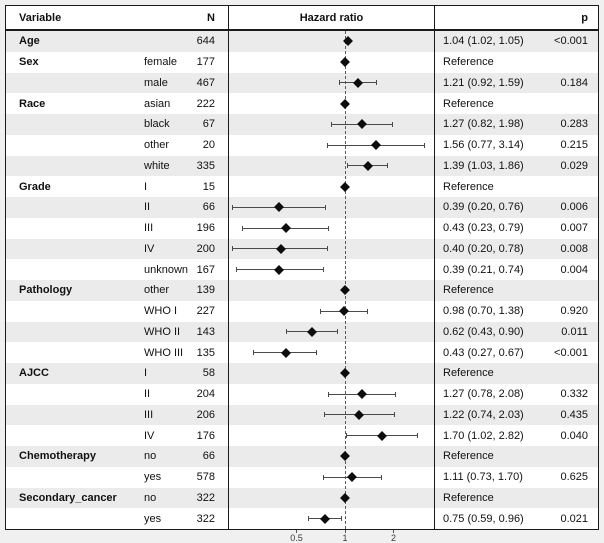  What do you see at coordinates (483, 311) in the screenshot?
I see `hr-ci-text: 0.98 (0.70, 1.38)` at bounding box center [483, 311].